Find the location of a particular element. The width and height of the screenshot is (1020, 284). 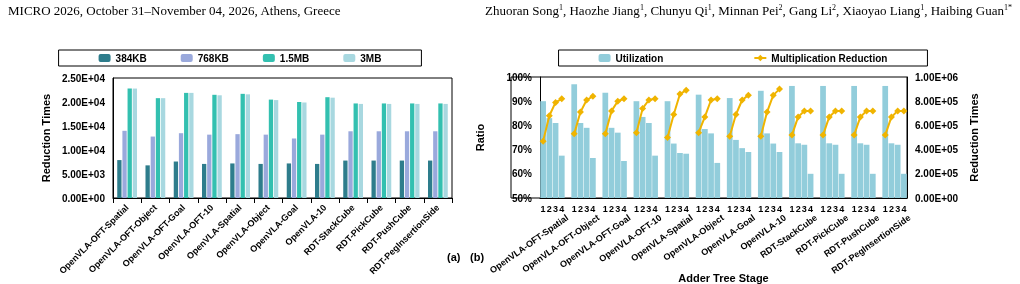

y-axis-title: Reduction Times is located at coordinates (45, 138).